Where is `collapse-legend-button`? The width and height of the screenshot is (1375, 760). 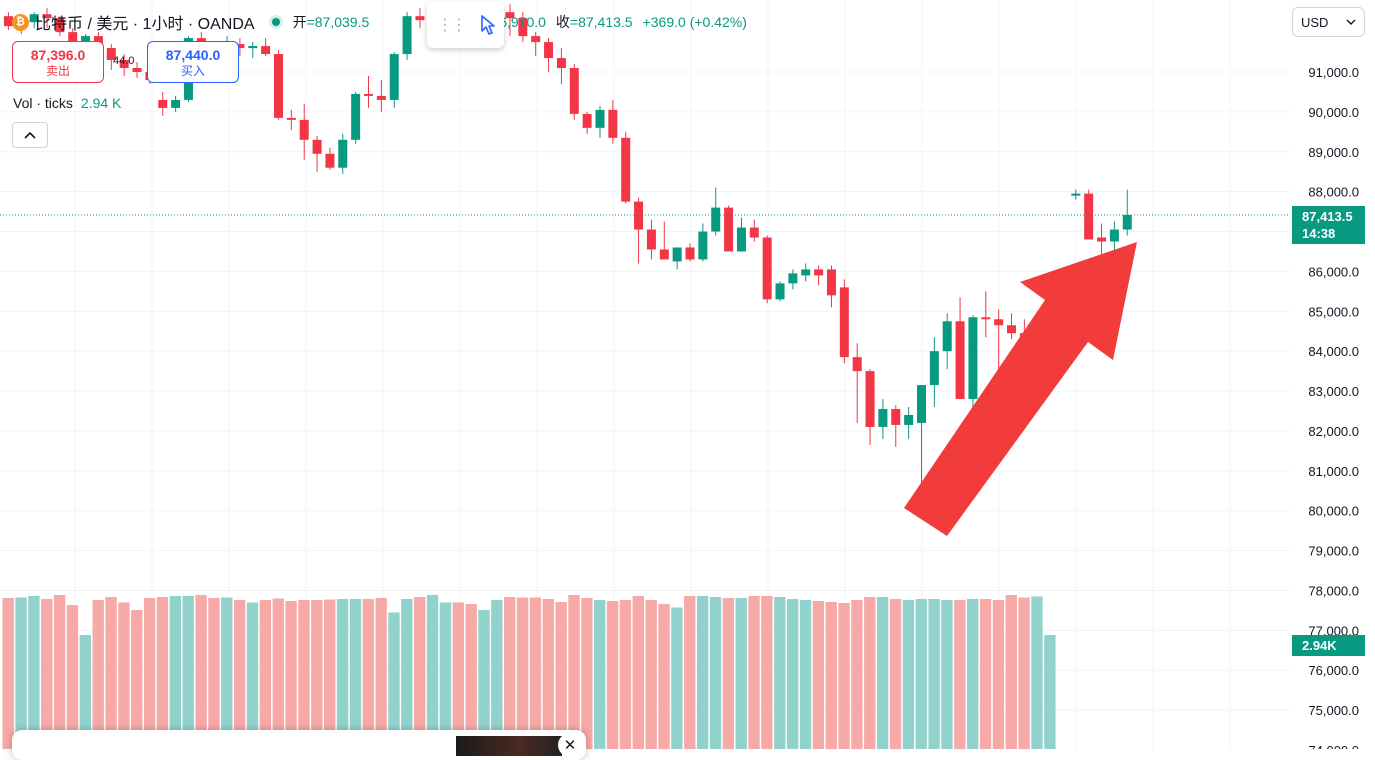 collapse-legend-button is located at coordinates (30, 135).